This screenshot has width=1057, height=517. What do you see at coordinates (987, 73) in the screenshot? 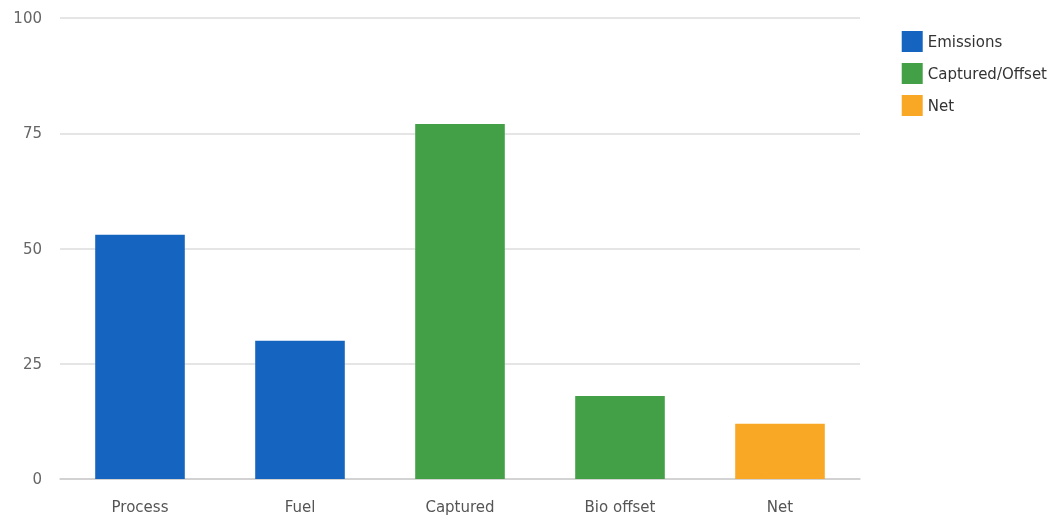
I see `legend-label: Captured/Offset` at bounding box center [987, 73].